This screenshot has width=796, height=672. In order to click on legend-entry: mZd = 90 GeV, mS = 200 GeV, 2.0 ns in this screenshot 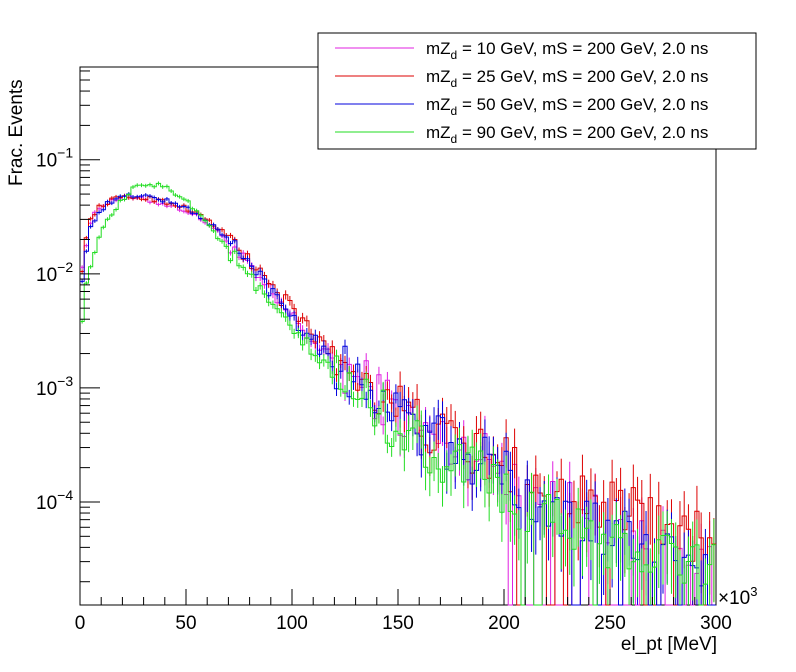, I will do `click(521, 134)`.